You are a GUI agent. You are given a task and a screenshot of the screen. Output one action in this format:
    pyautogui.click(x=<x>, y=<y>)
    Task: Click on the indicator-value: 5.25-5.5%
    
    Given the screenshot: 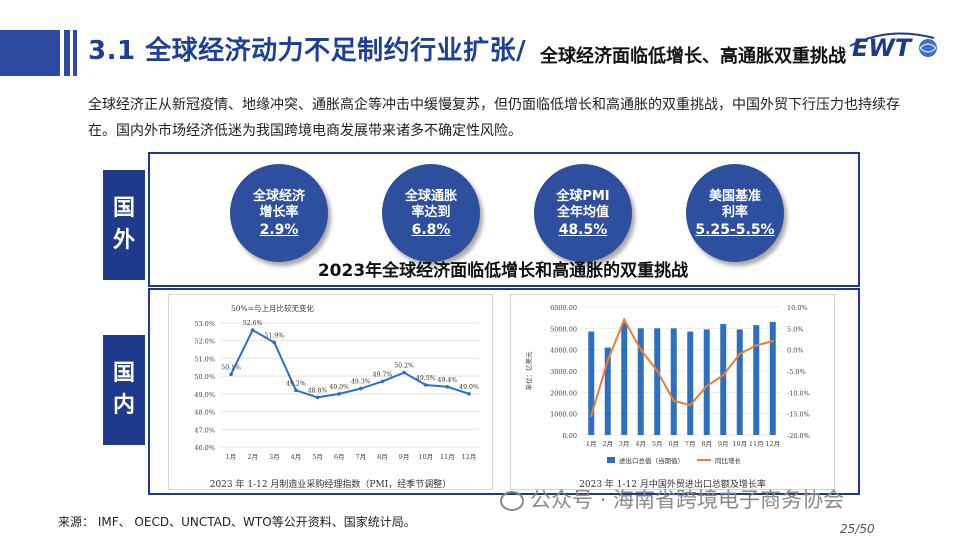 What is the action you would take?
    pyautogui.click(x=735, y=229)
    